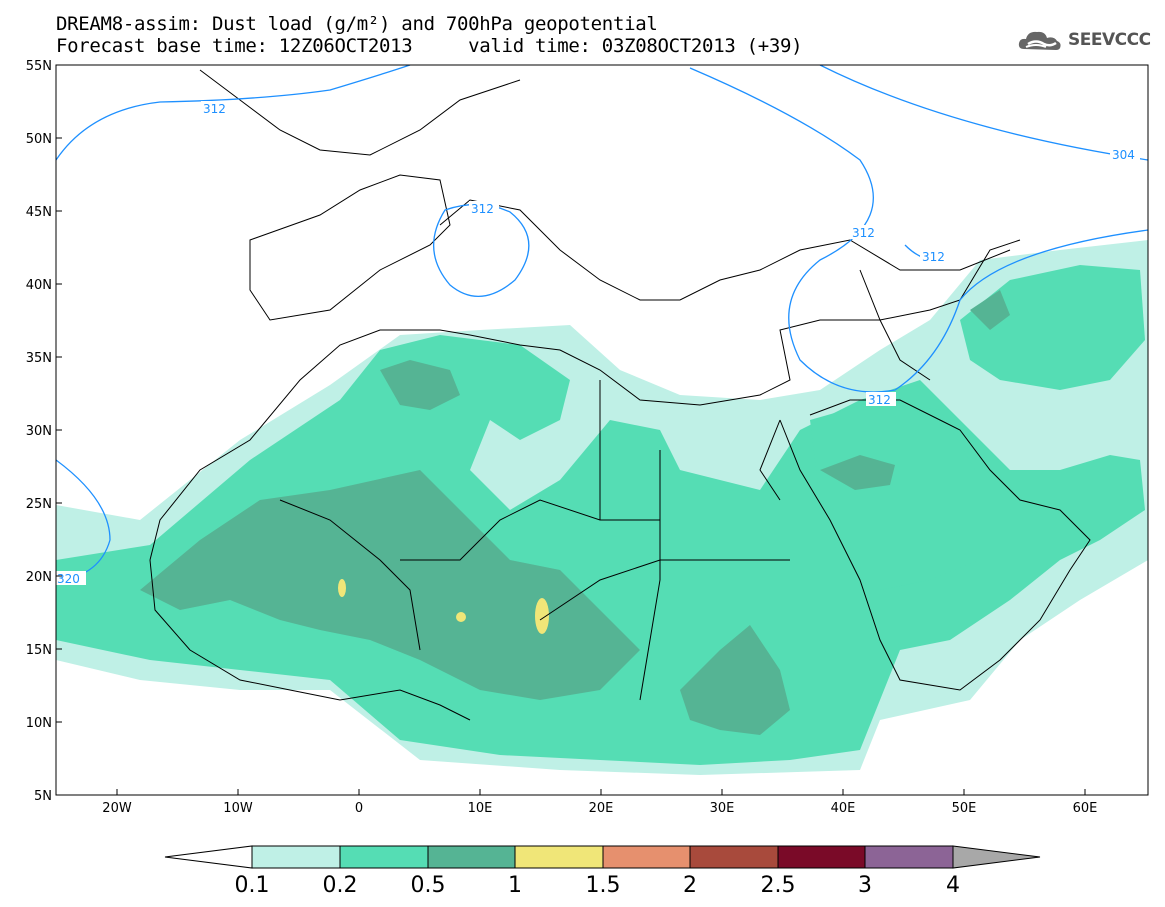  What do you see at coordinates (1123, 155) in the screenshot?
I see `contour-label: 304` at bounding box center [1123, 155].